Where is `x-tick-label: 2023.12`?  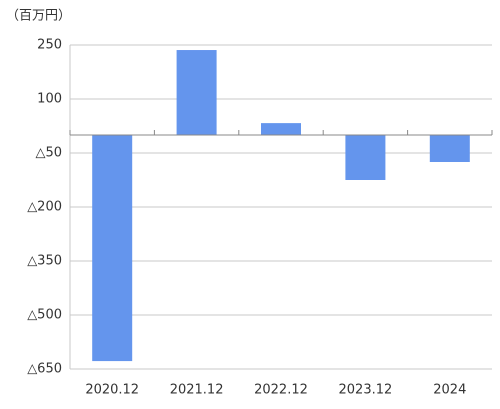
x-tick-label: 2023.12 is located at coordinates (366, 390).